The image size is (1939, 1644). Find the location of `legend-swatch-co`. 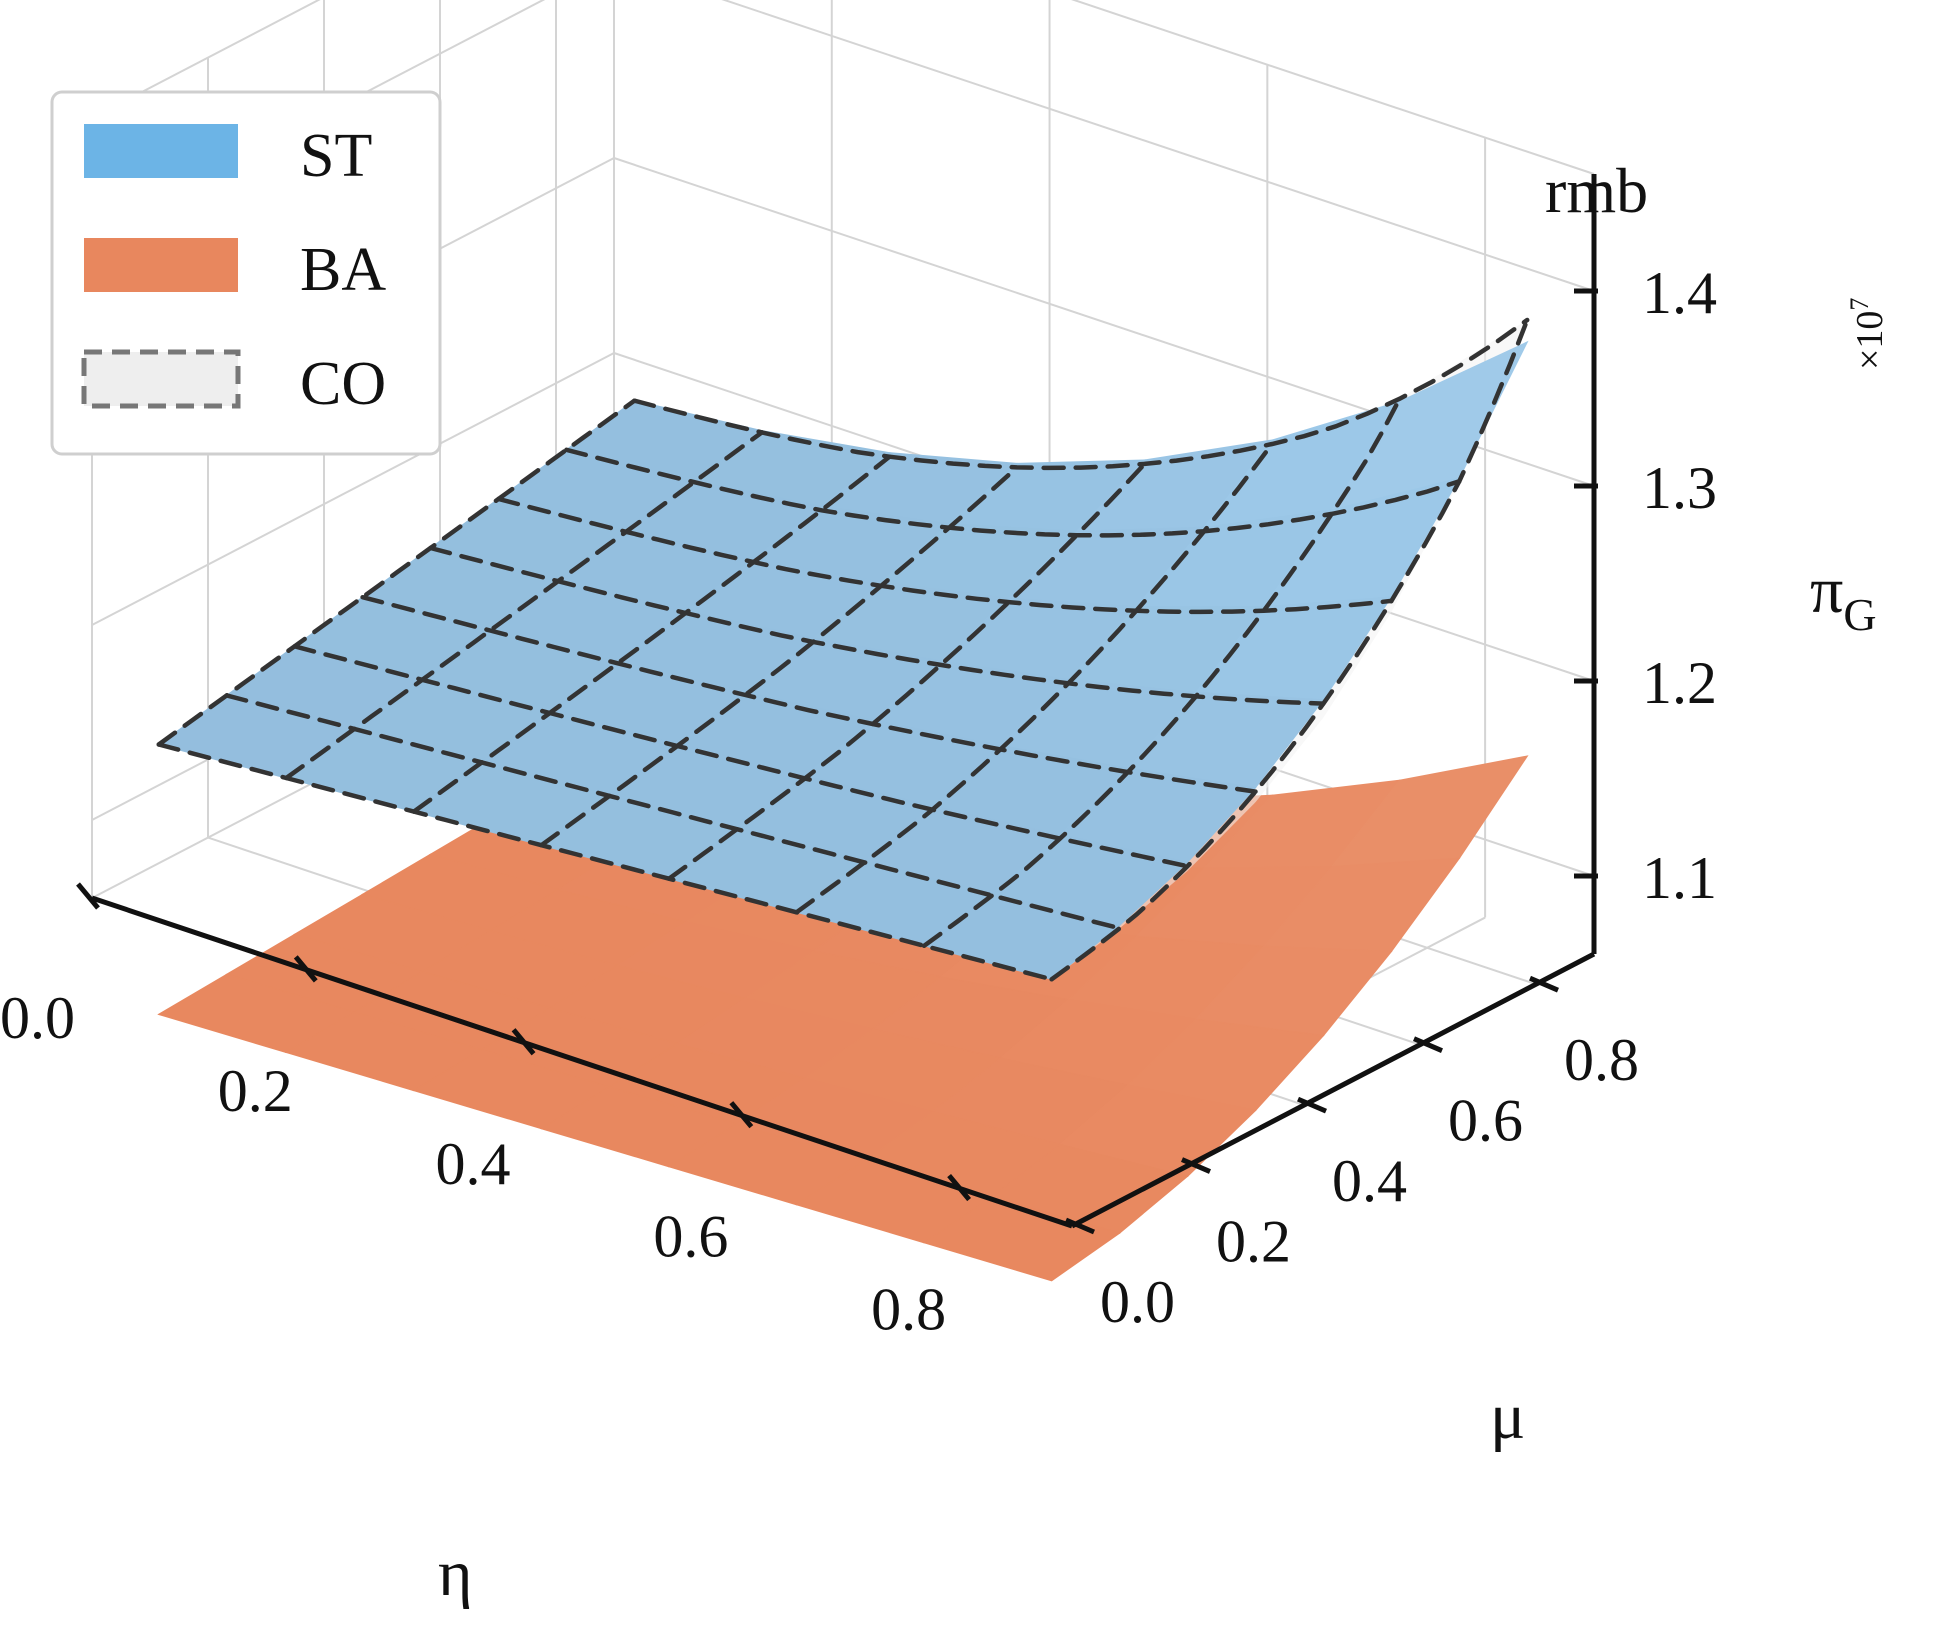

legend-swatch-co is located at coordinates (161, 379).